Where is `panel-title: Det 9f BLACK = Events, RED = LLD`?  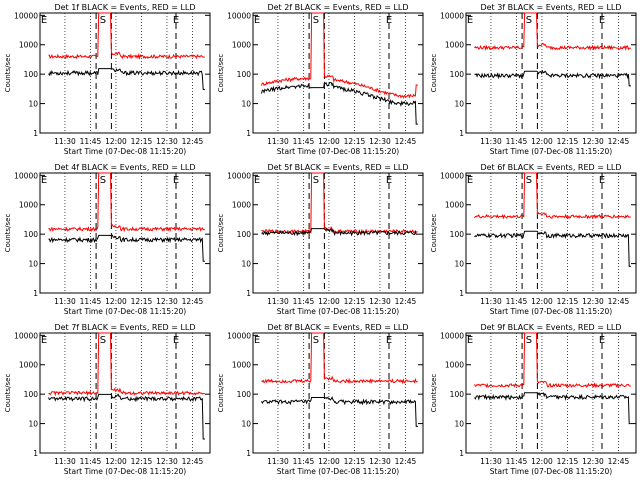
panel-title: Det 9f BLACK = Events, RED = LLD is located at coordinates (550, 327).